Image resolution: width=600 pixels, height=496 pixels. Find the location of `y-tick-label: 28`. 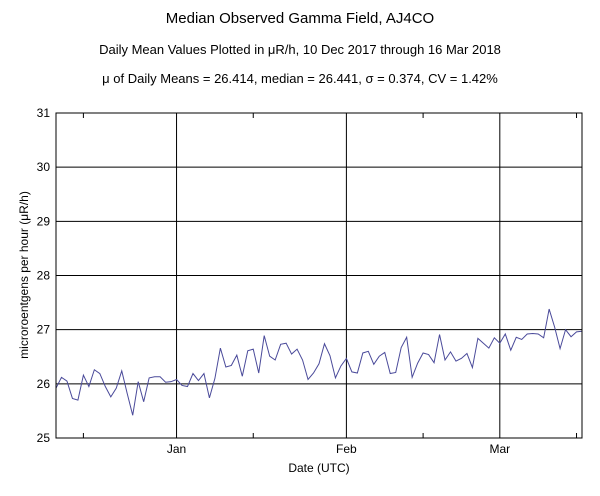

y-tick-label: 28 is located at coordinates (44, 276).